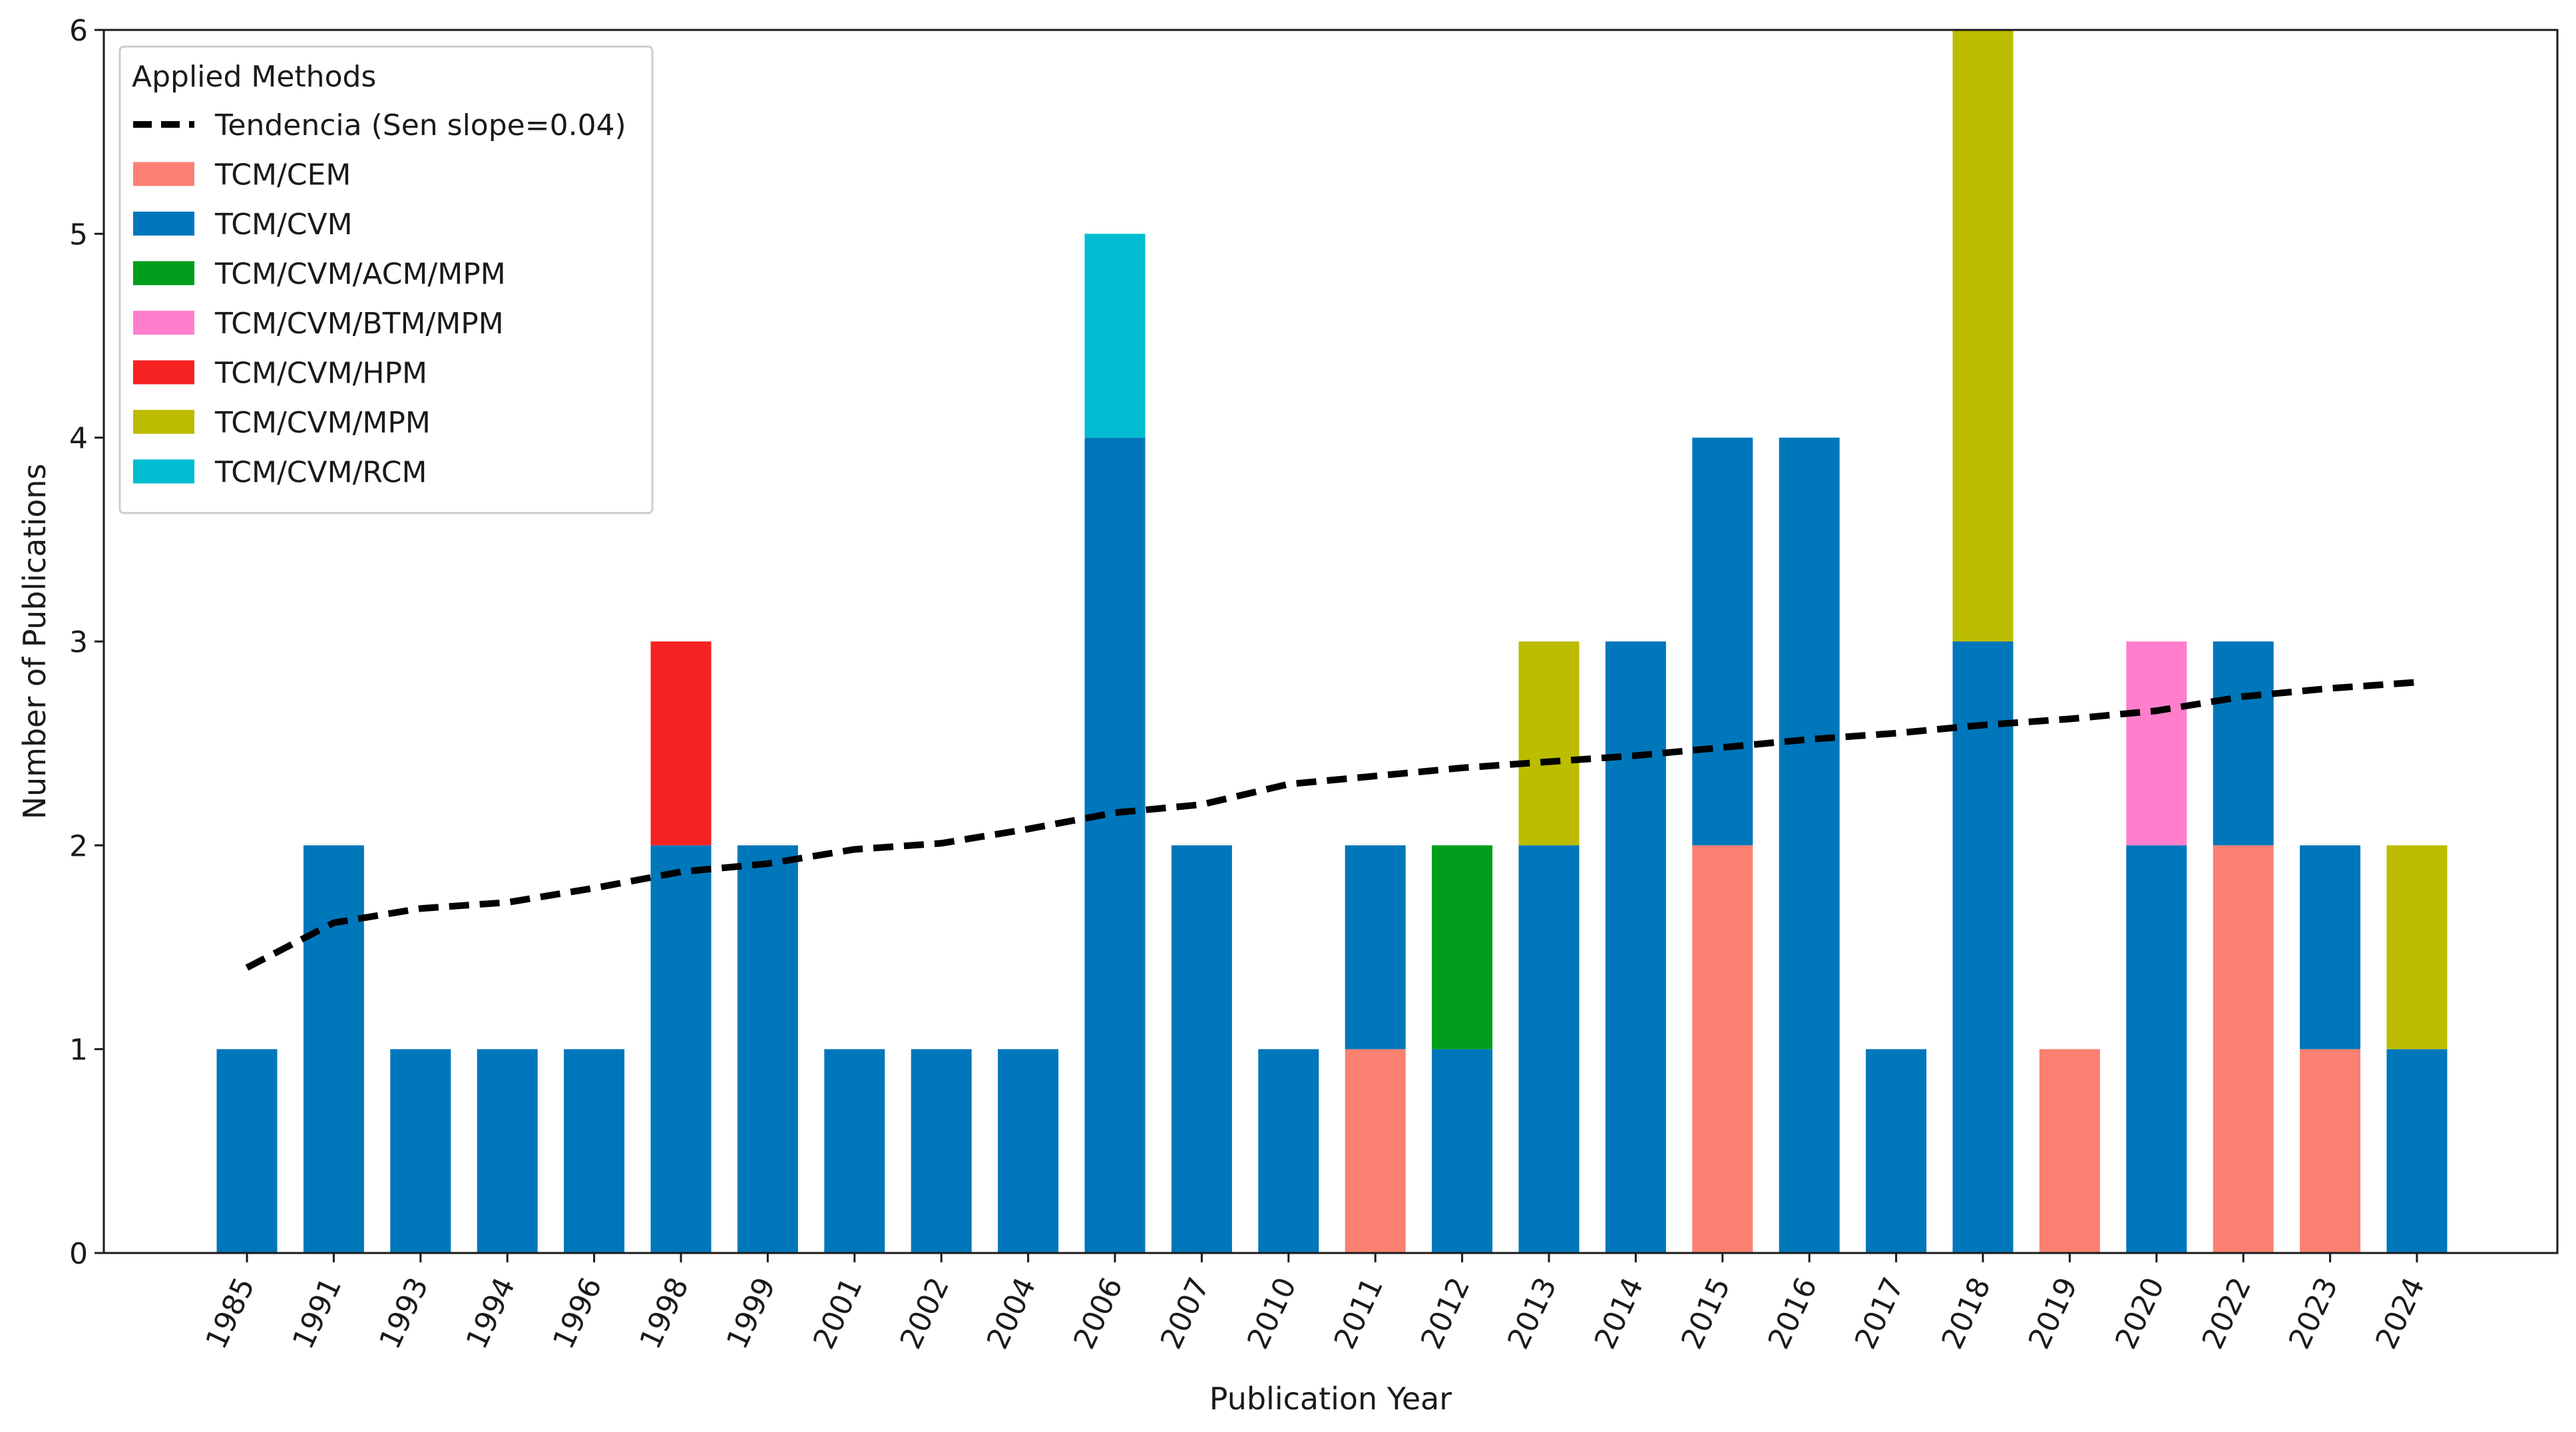 Image resolution: width=2576 pixels, height=1432 pixels. I want to click on legend-label-3: TCM/CVM/BTM/MPM, so click(359, 324).